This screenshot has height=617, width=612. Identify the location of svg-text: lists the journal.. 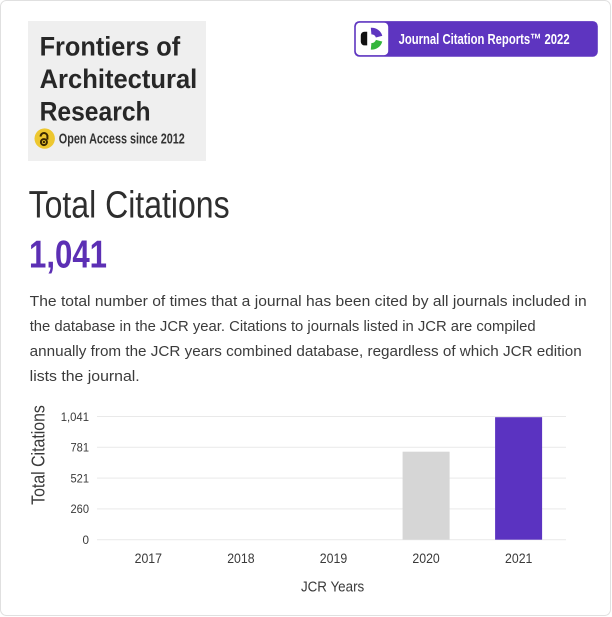
(85, 376).